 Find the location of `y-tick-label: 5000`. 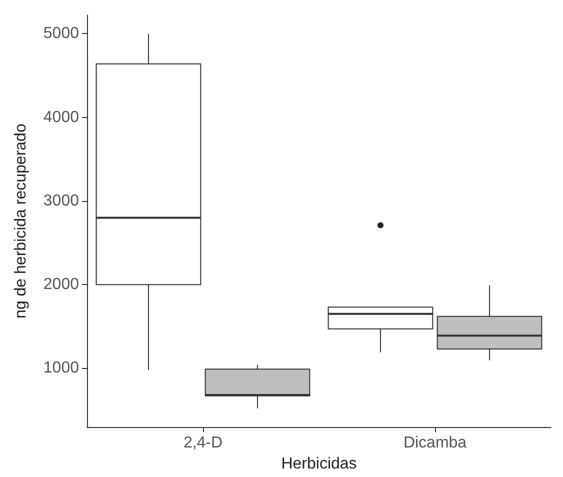

y-tick-label: 5000 is located at coordinates (61, 33).